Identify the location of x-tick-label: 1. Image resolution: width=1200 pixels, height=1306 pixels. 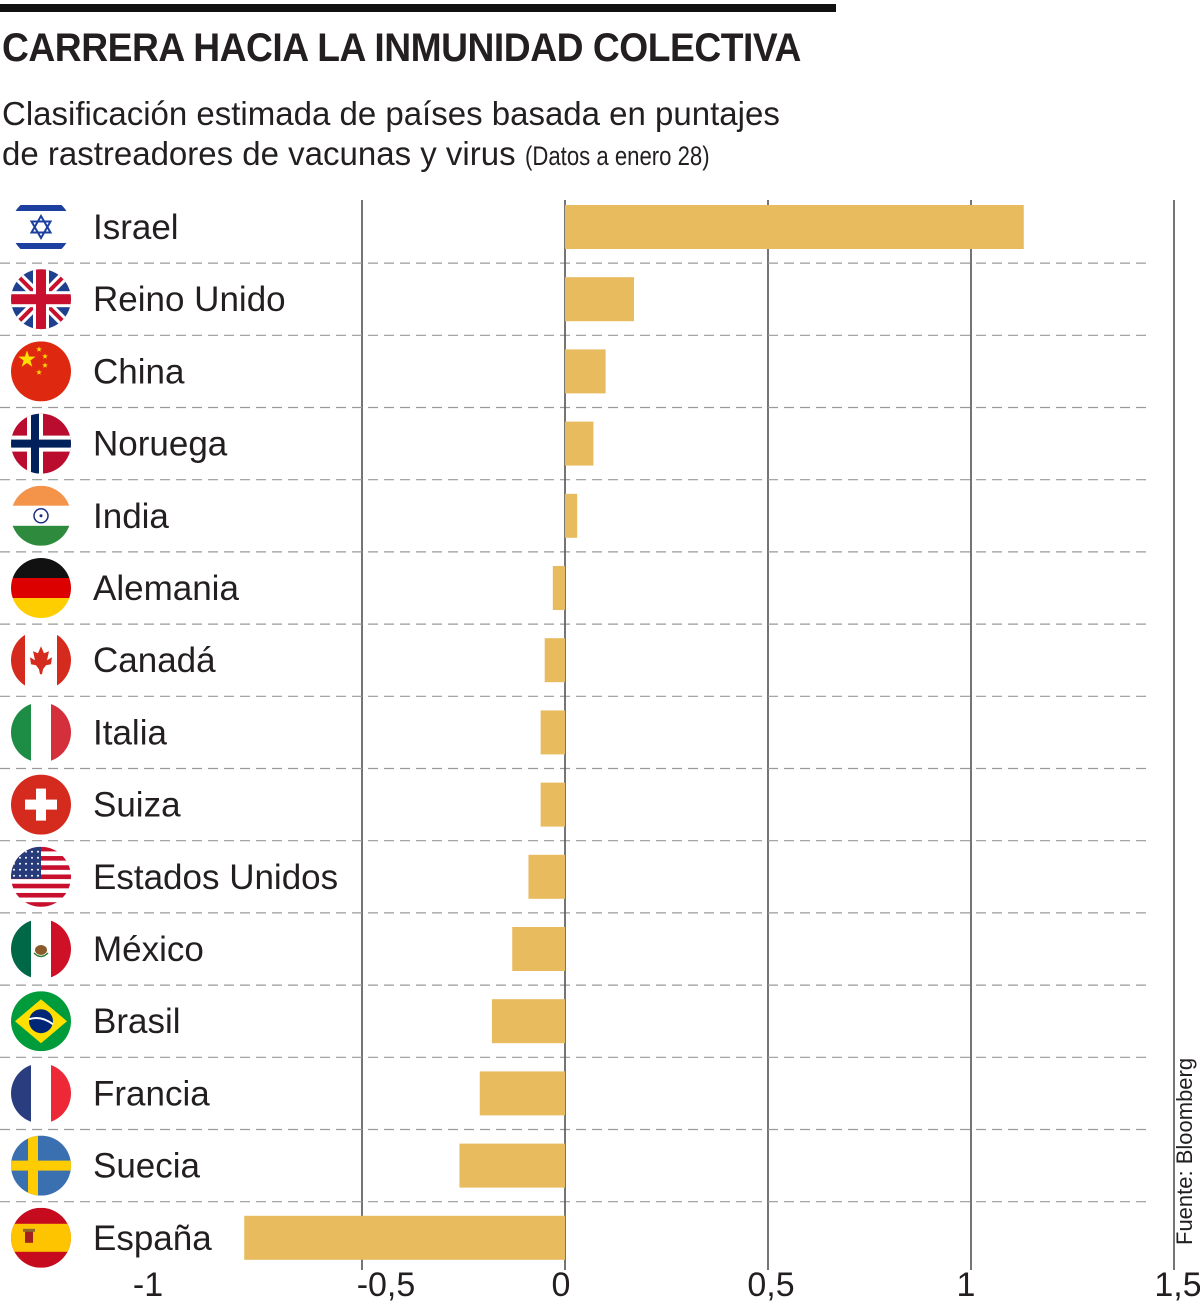
(966, 1285).